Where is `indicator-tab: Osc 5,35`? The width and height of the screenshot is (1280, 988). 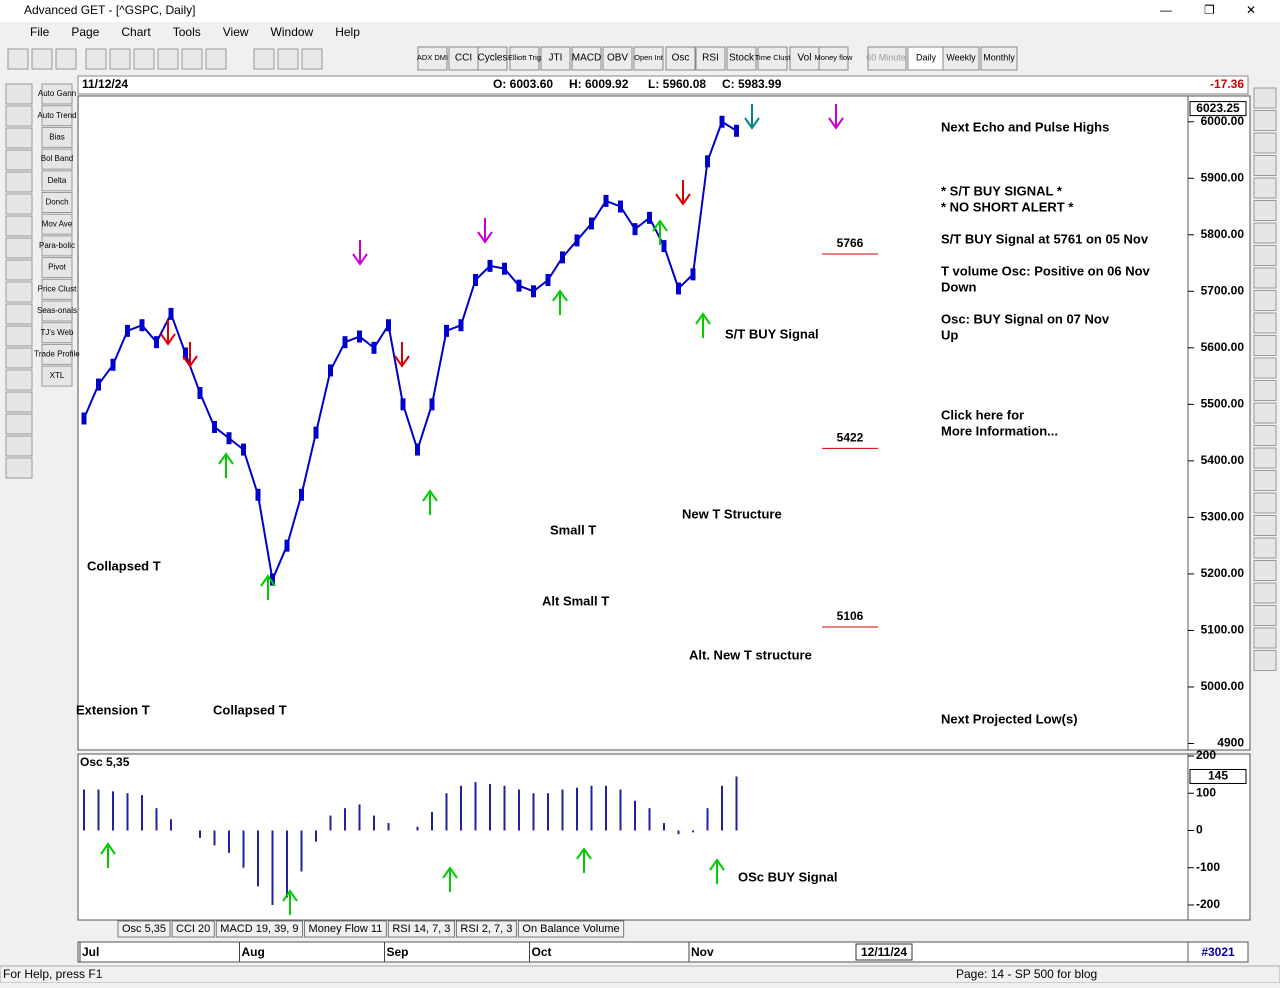 indicator-tab: Osc 5,35 is located at coordinates (144, 929).